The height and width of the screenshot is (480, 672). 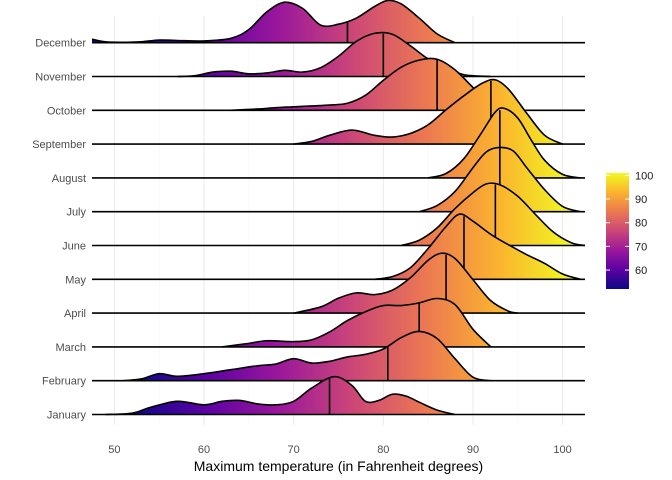 I want to click on y-tick-label: January, so click(x=67, y=416).